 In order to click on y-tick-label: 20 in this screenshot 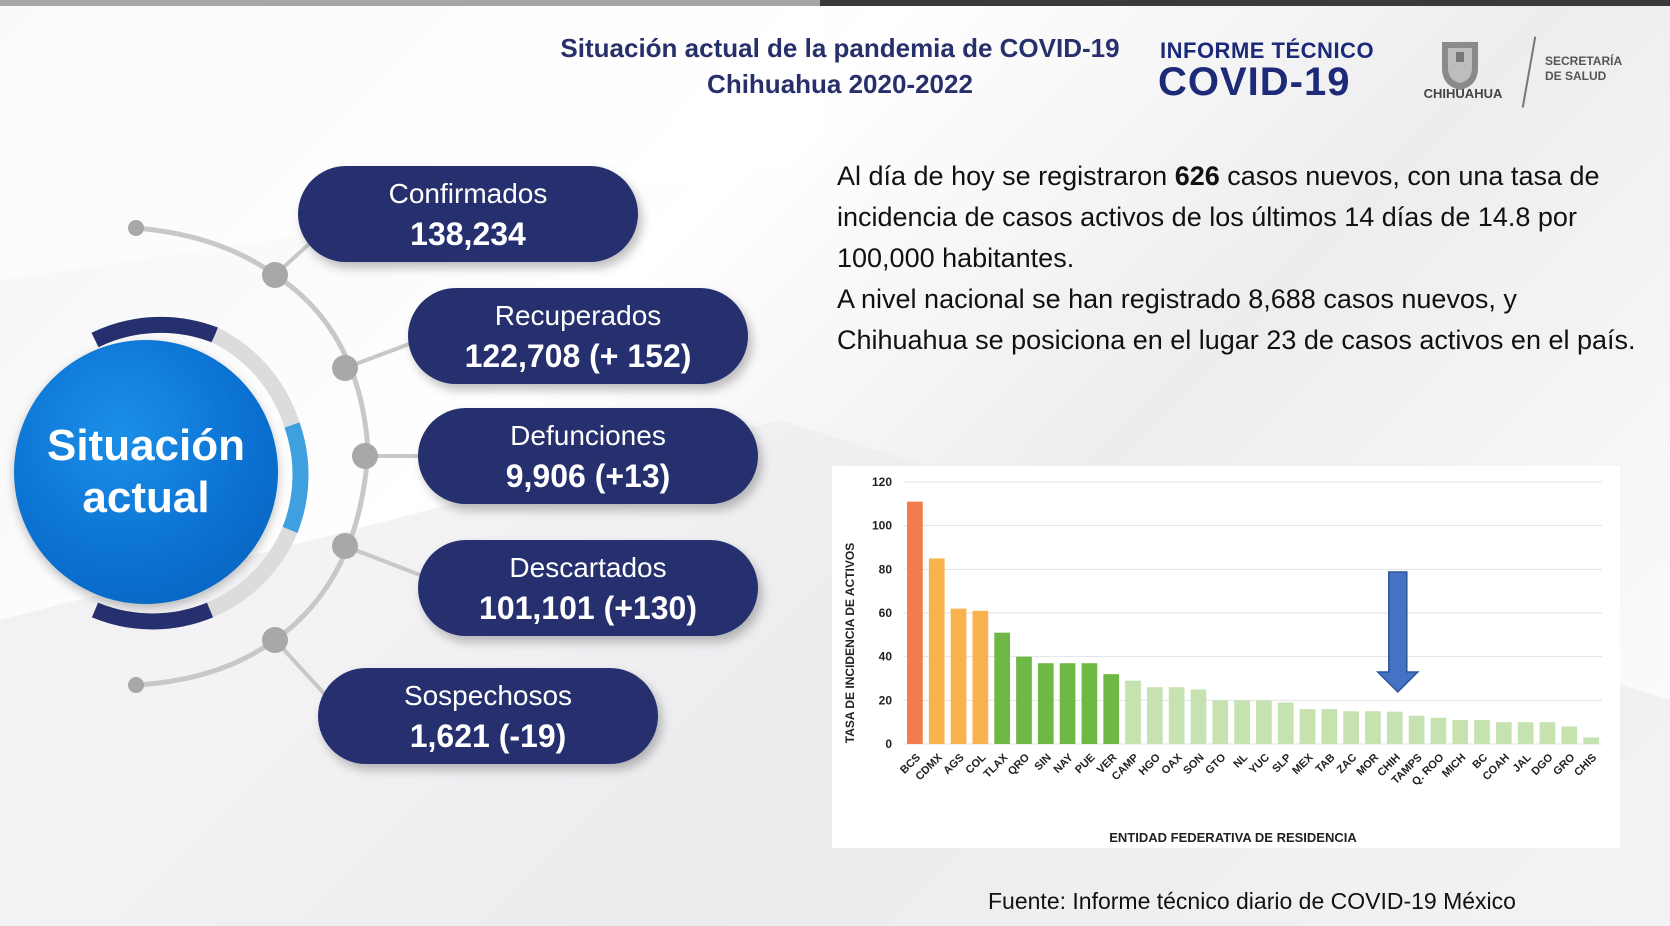, I will do `click(886, 700)`.